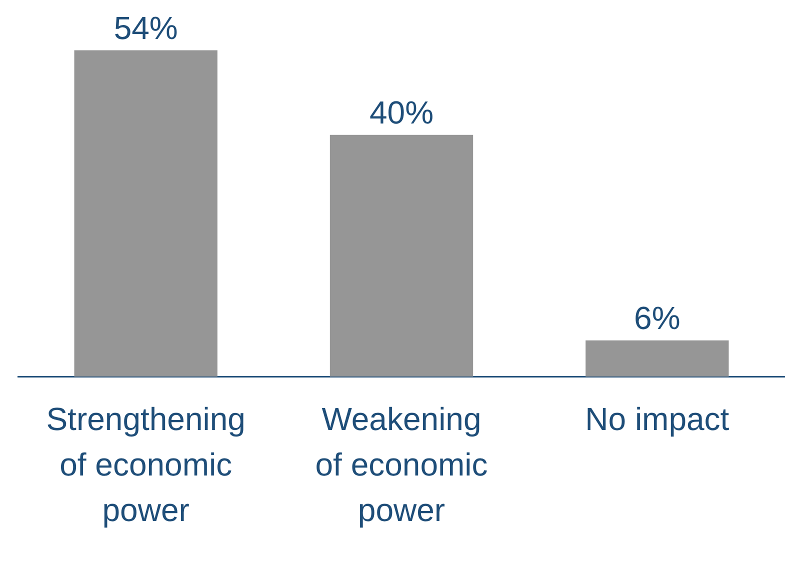 This screenshot has width=785, height=561. Describe the element at coordinates (401, 464) in the screenshot. I see `x-tick-label: Weakening of economic power` at that location.